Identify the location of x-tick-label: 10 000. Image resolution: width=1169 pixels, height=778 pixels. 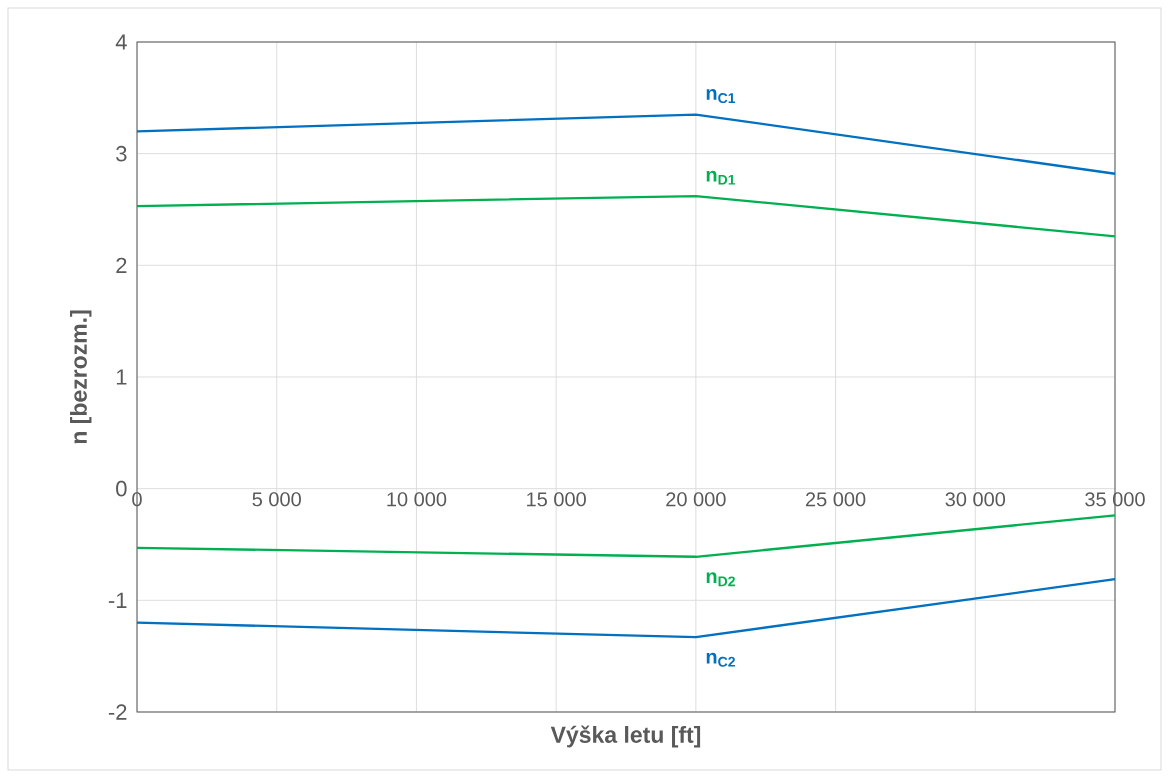
(417, 499).